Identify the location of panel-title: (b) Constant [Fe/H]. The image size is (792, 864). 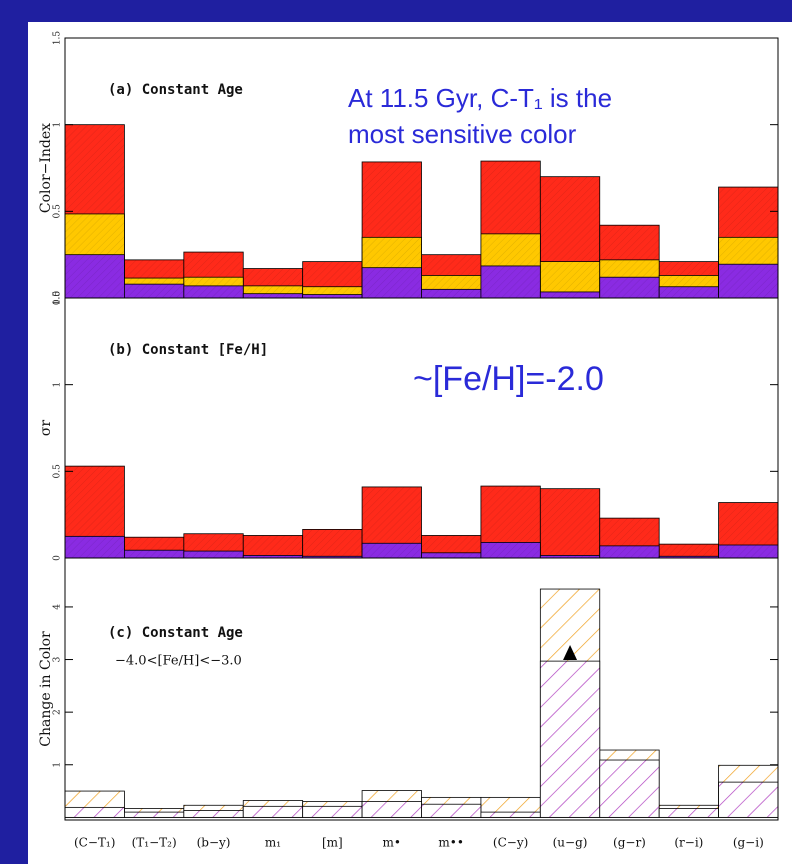
(188, 350).